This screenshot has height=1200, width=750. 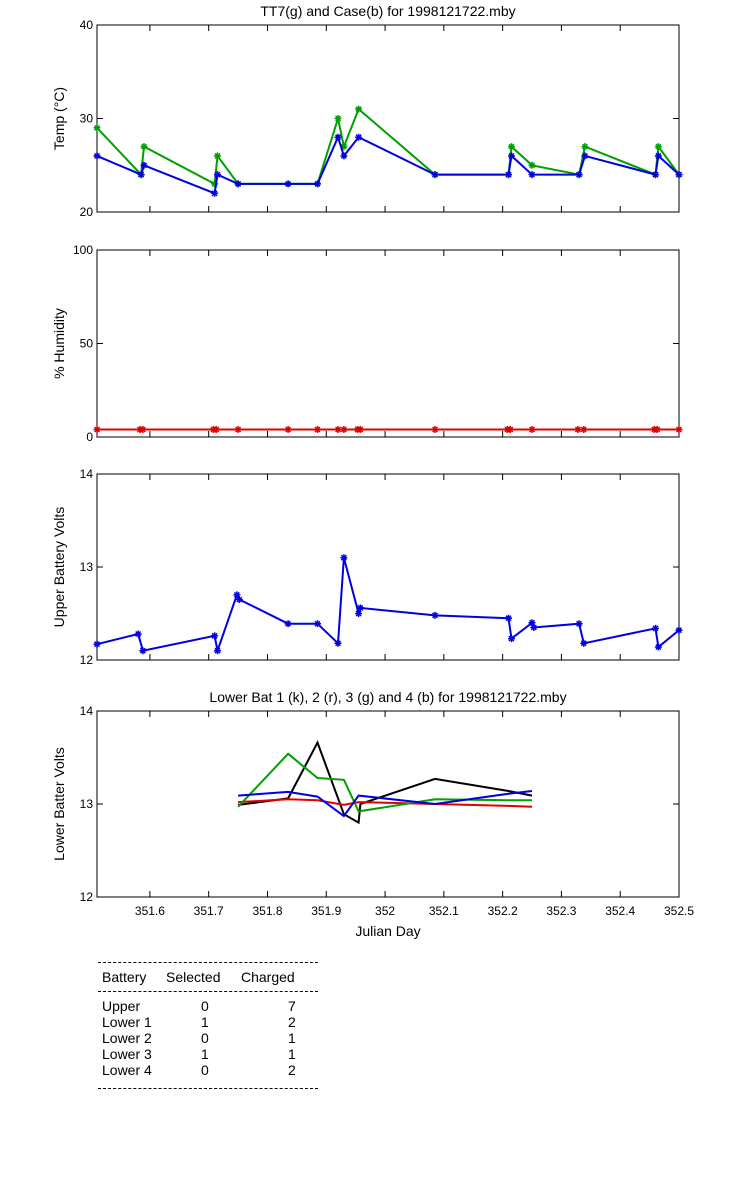 I want to click on table-row: Lower 2 0 1, so click(x=208, y=1038).